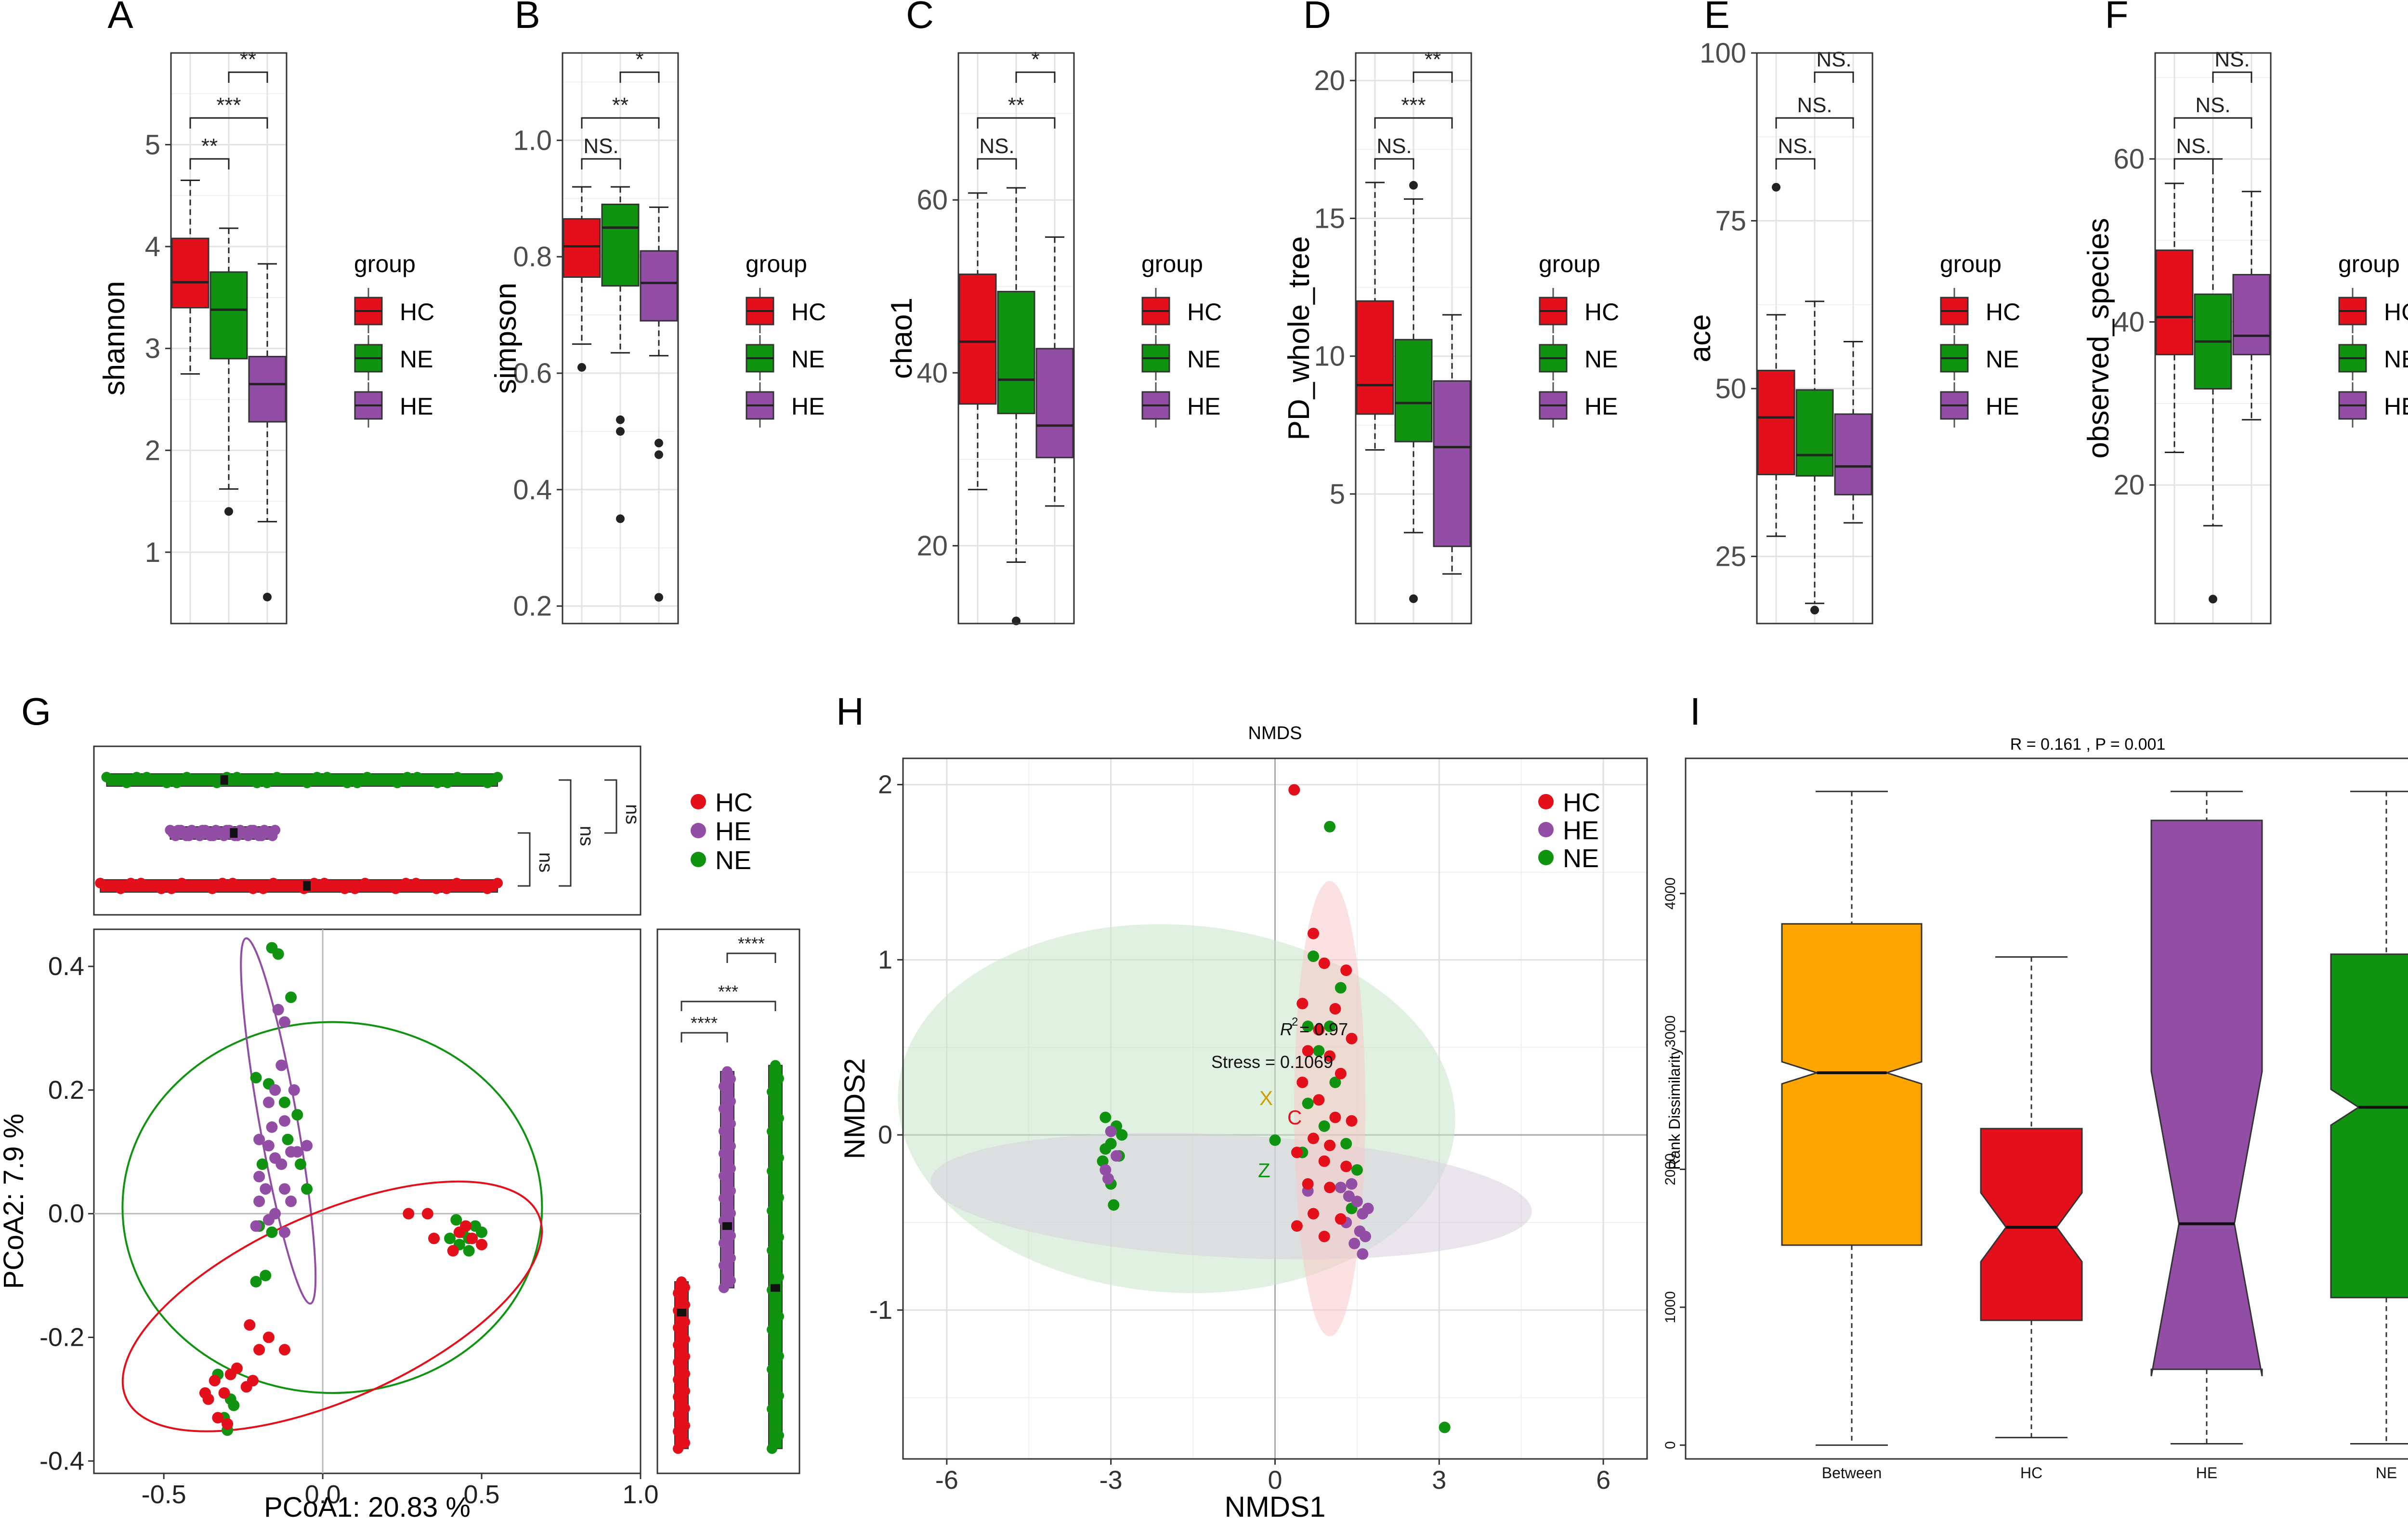  I want to click on y-tick-label: -1, so click(880, 1310).